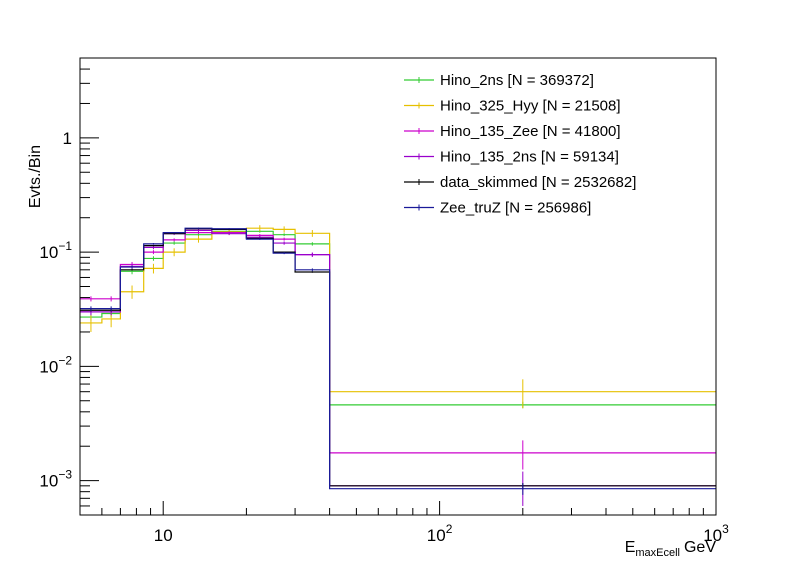 The height and width of the screenshot is (572, 796). I want to click on y-tick-label: 10⁻³, so click(55, 479).